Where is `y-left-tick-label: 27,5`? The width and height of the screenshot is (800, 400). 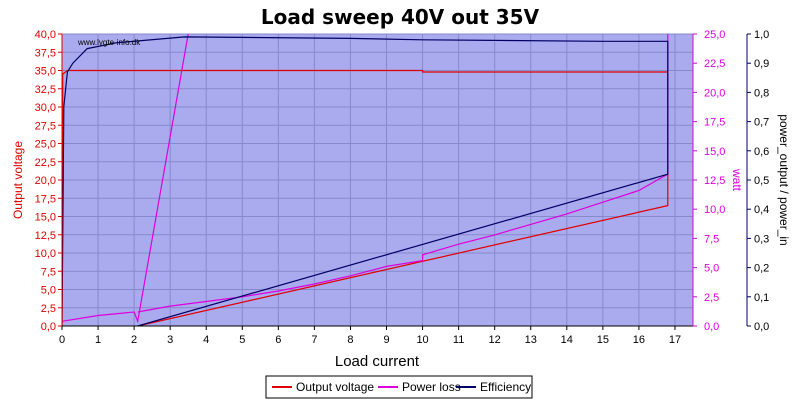 y-left-tick-label: 27,5 is located at coordinates (45, 126).